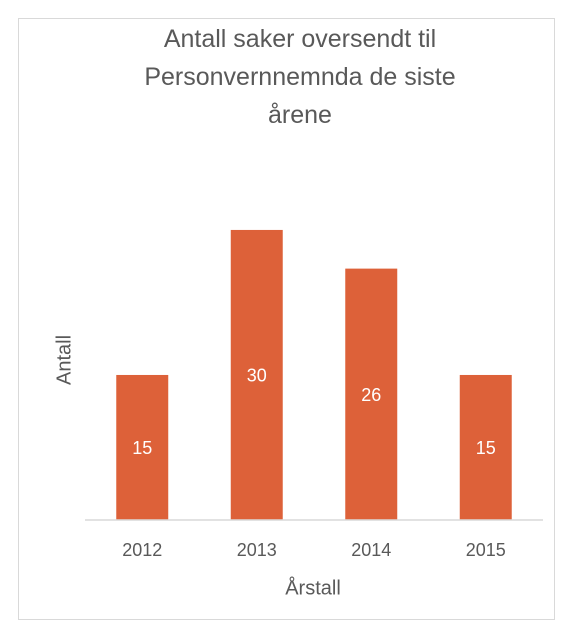 Image resolution: width=570 pixels, height=630 pixels. I want to click on data-label: 30, so click(257, 376).